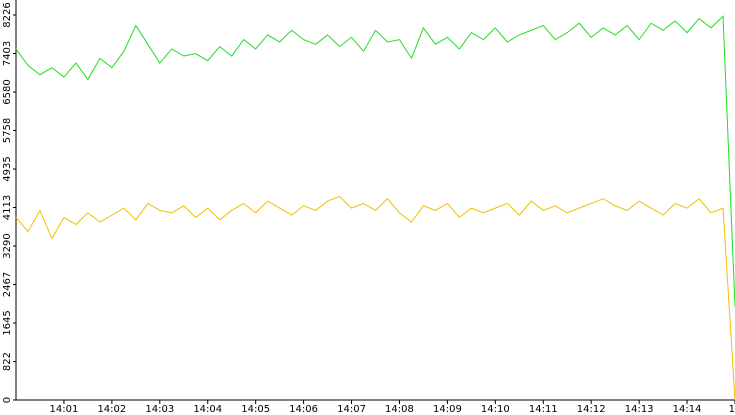 The image size is (735, 415). I want to click on y-tick-label: 2467, so click(7, 284).